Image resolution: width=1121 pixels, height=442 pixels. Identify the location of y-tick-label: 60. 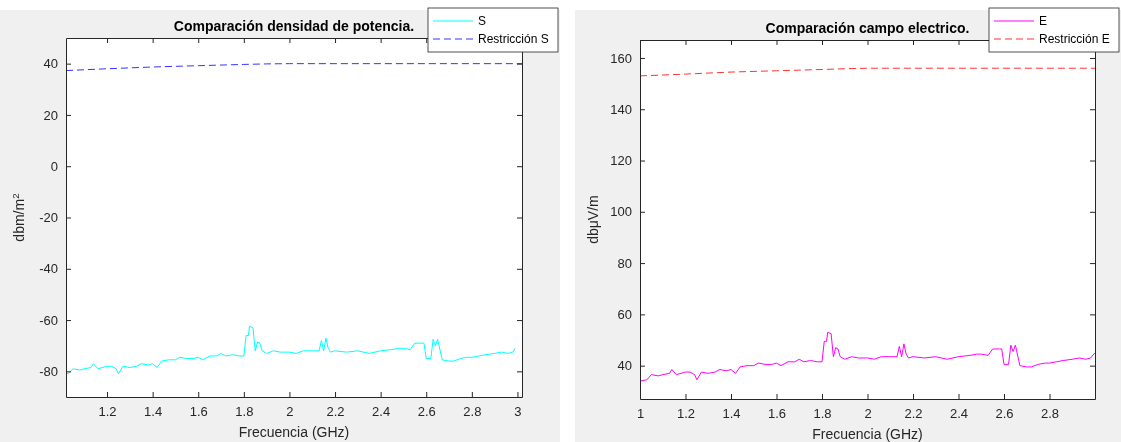
(624, 315).